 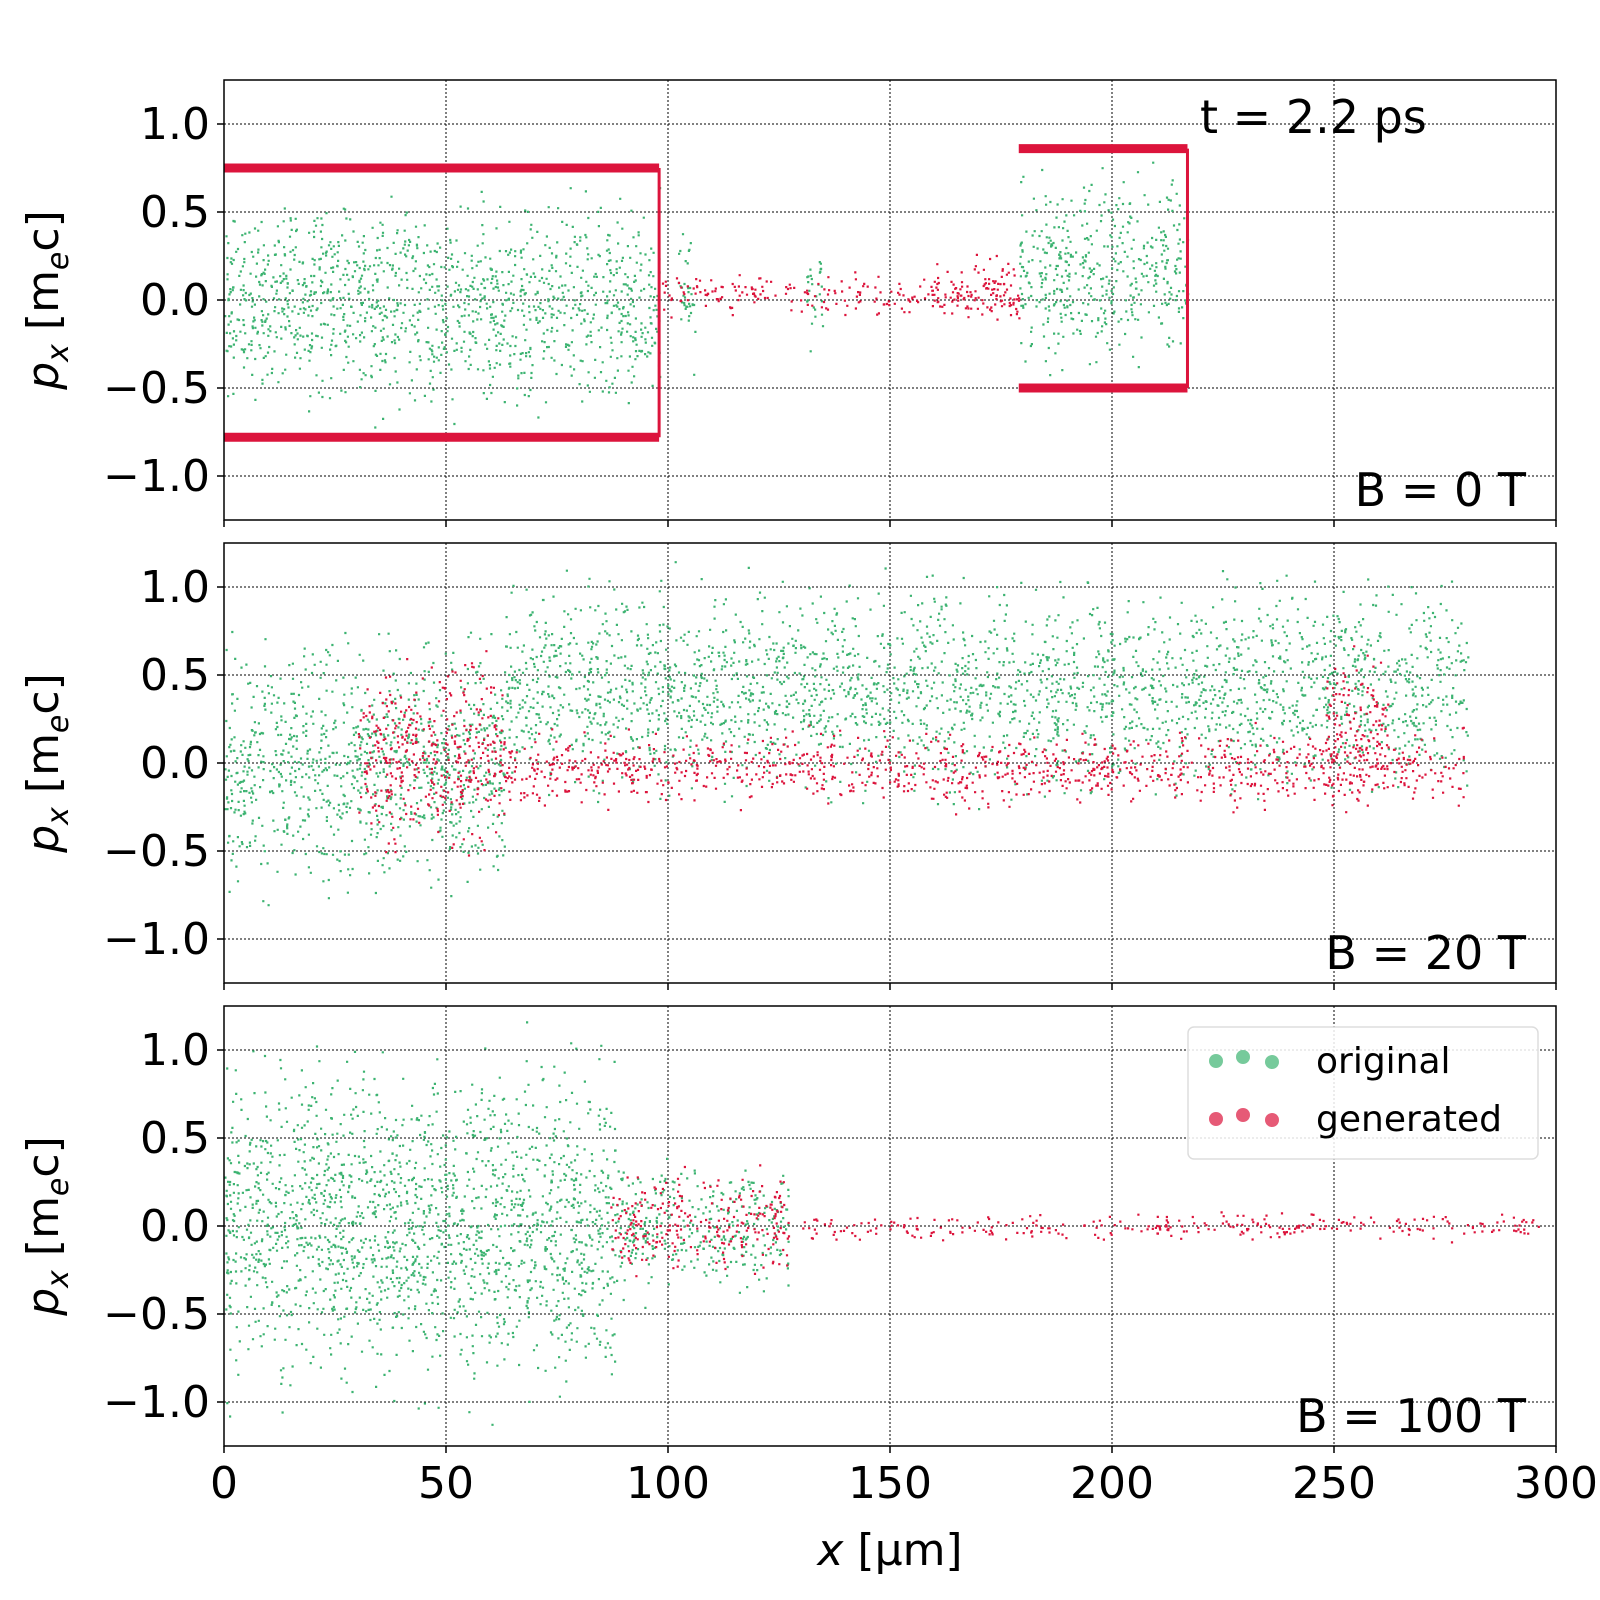 What do you see at coordinates (1334, 1483) in the screenshot?
I see `x-tick-label: 250` at bounding box center [1334, 1483].